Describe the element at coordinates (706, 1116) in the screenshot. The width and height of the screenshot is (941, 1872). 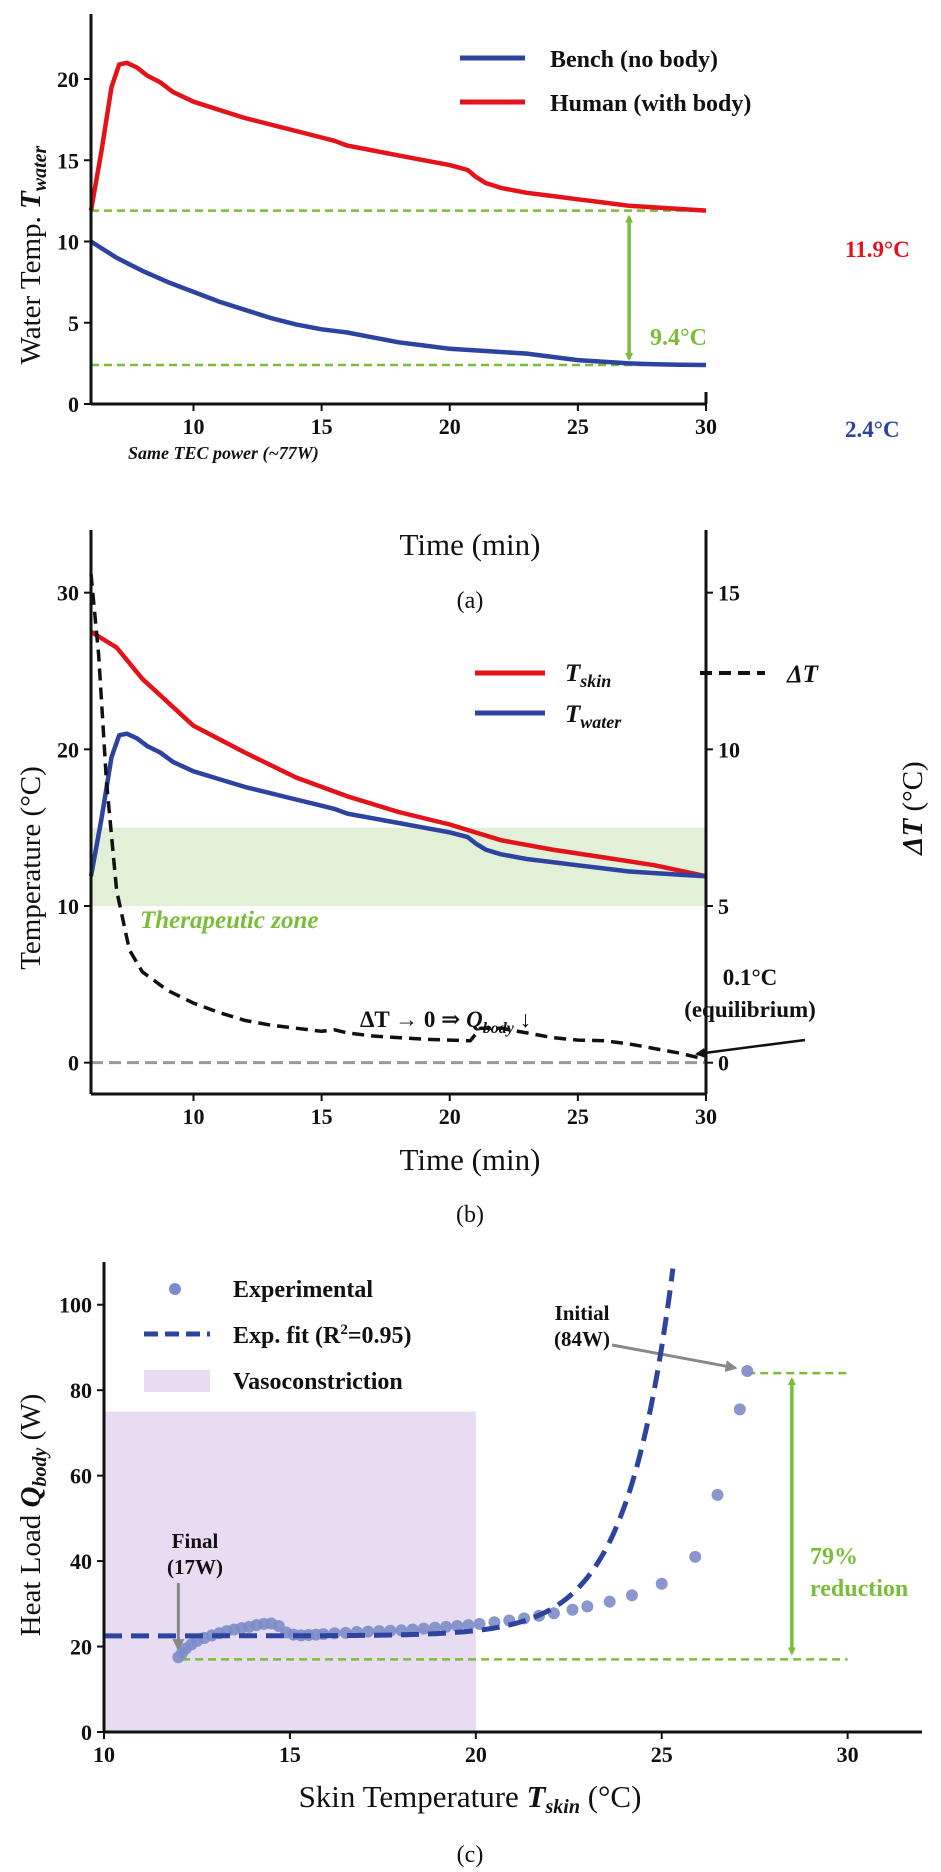
I see `panel-b-xtick-label: 30` at that location.